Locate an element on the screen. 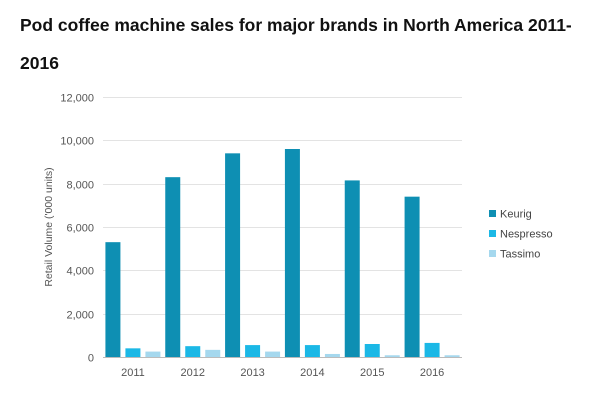  x-tick-label: 2015 is located at coordinates (372, 373).